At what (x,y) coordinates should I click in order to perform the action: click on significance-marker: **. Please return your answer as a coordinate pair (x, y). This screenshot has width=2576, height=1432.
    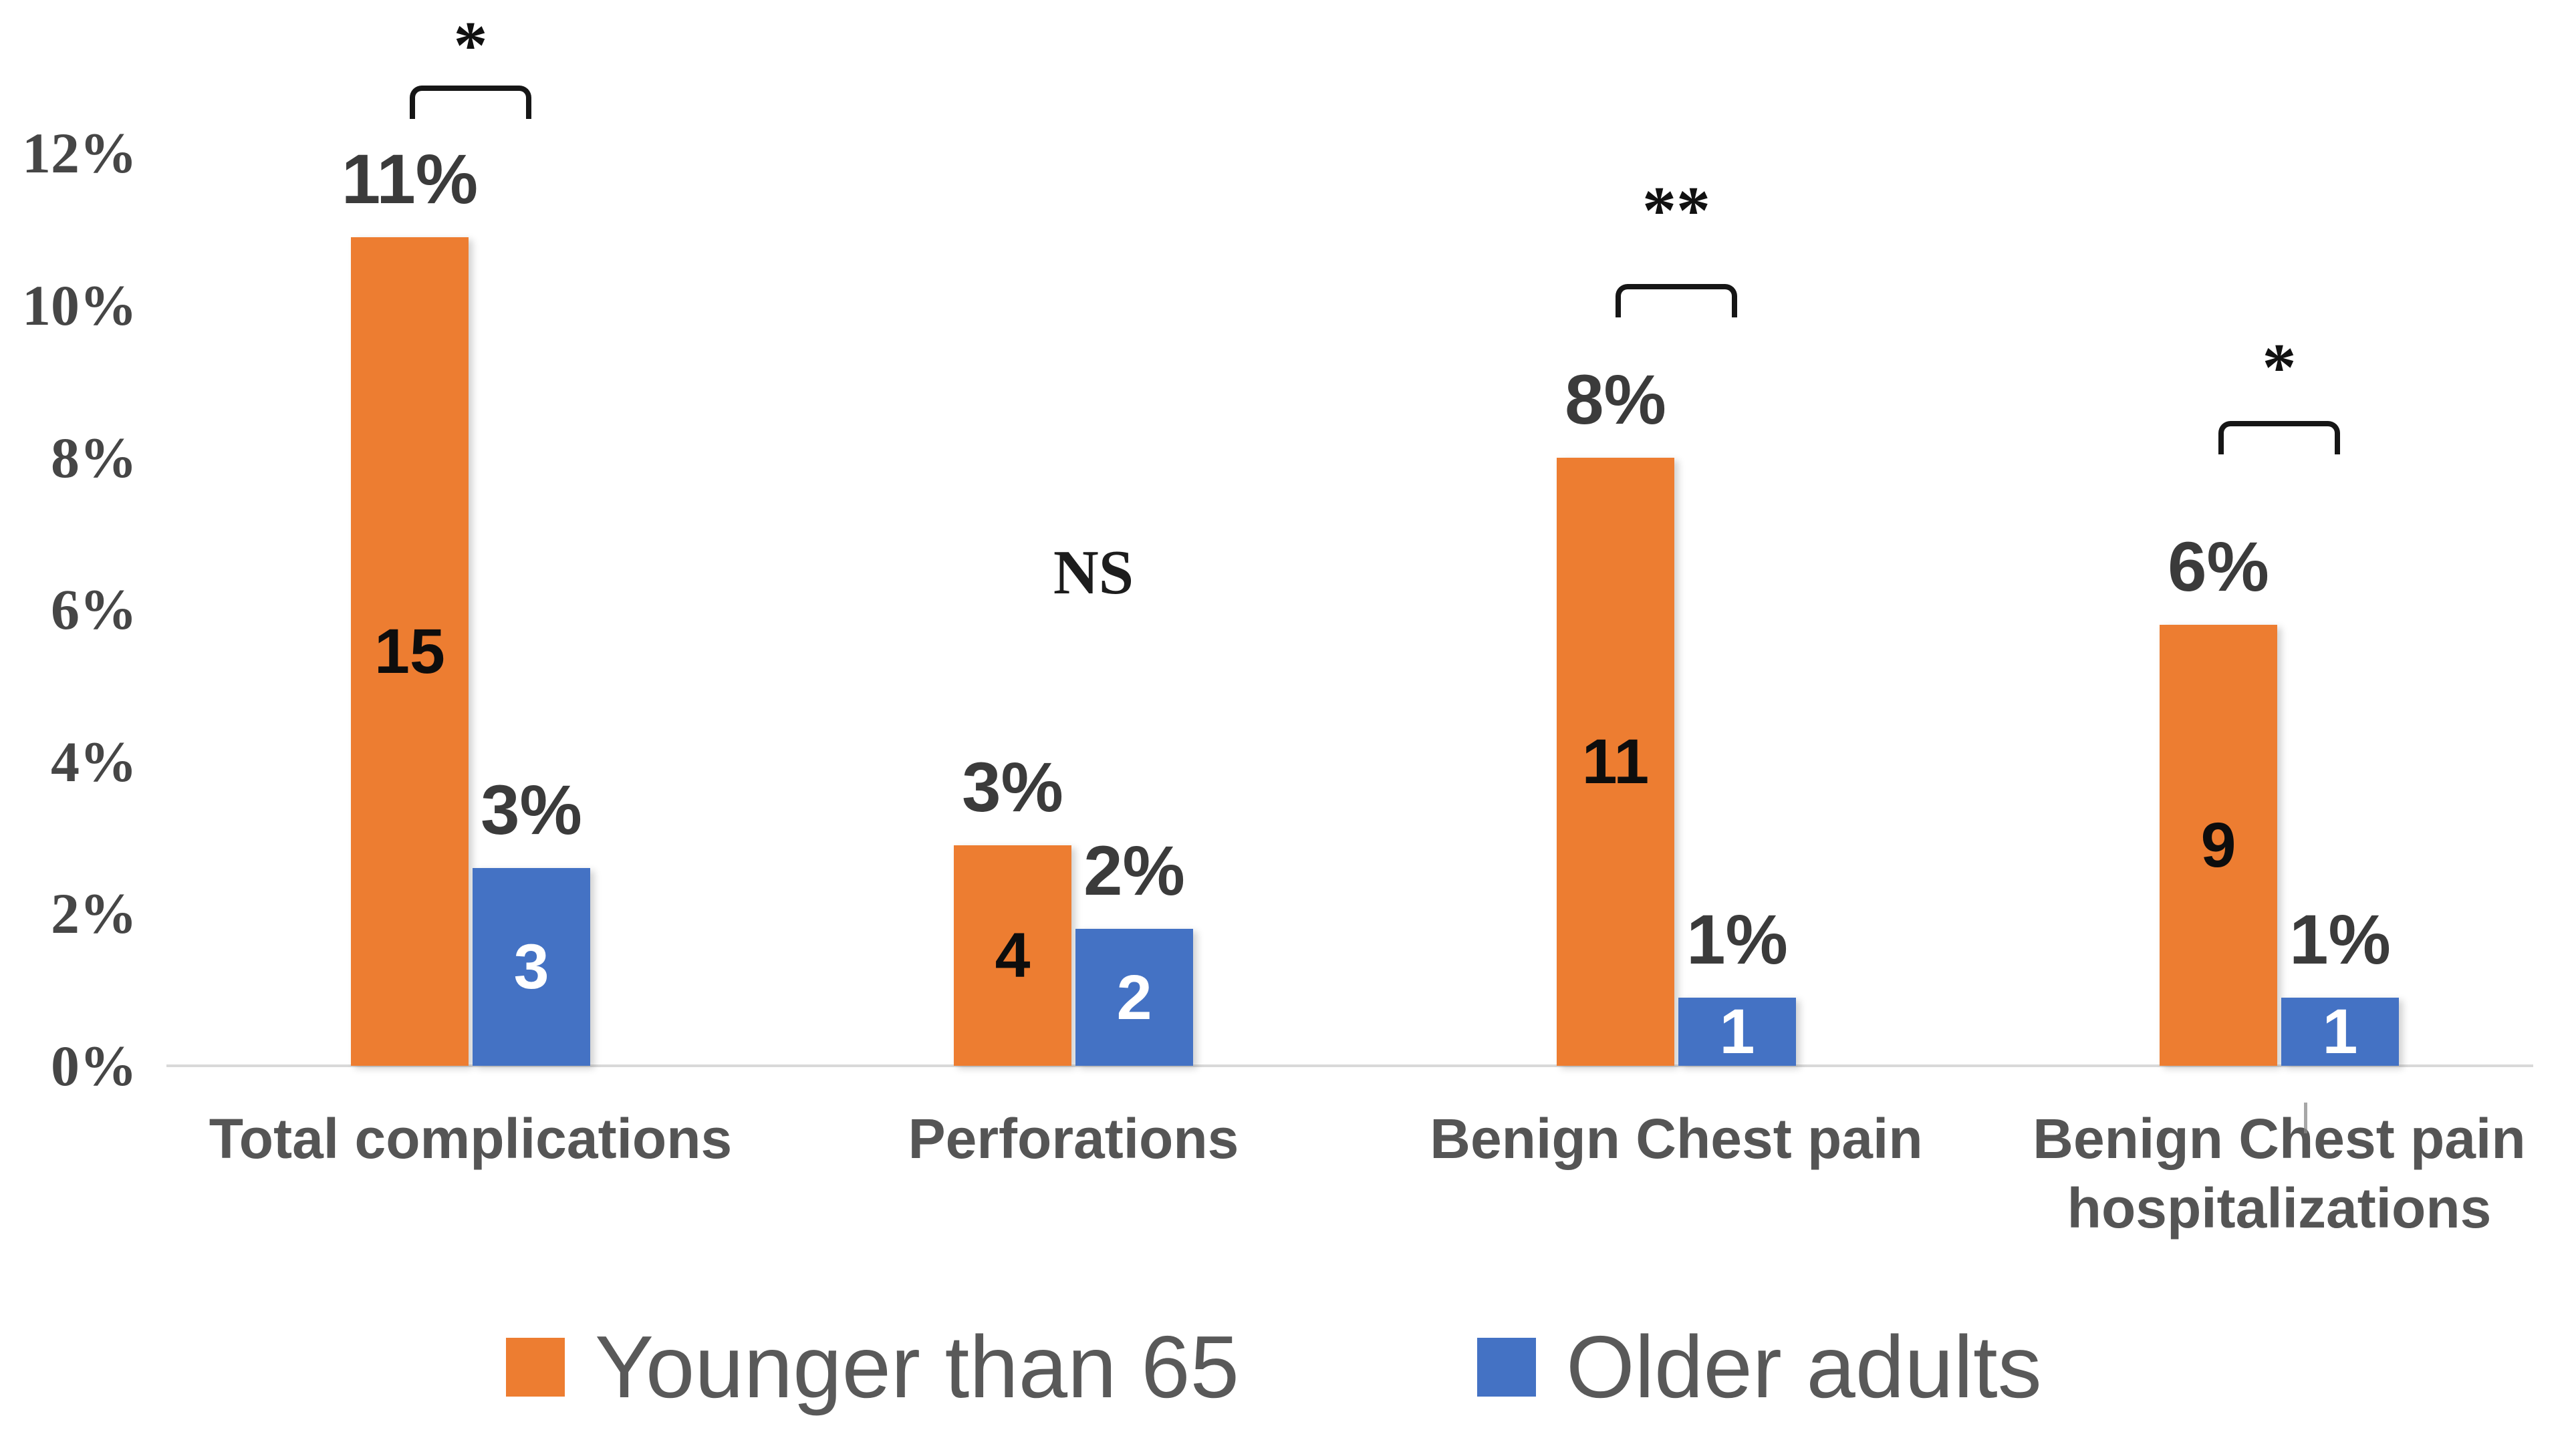
    Looking at the image, I should click on (1676, 211).